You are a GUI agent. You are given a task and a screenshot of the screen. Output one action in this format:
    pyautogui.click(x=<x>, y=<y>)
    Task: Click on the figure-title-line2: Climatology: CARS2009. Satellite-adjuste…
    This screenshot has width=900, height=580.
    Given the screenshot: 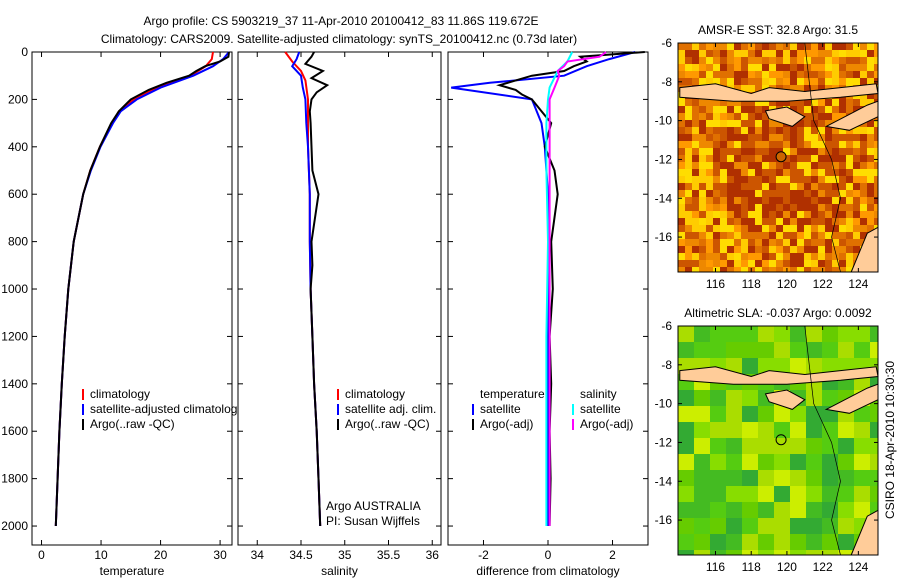 What is the action you would take?
    pyautogui.click(x=339, y=39)
    